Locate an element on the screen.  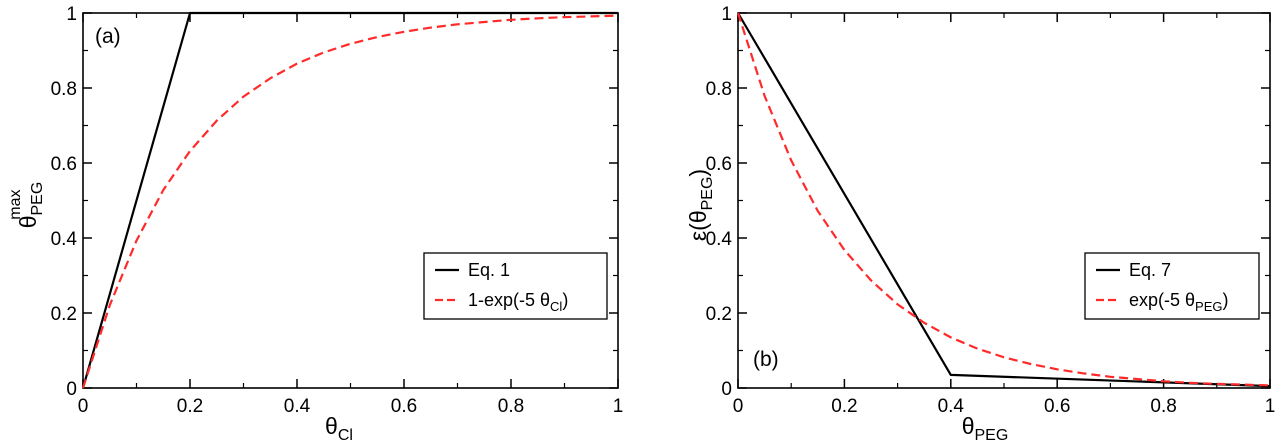
x-axis-title-sub: Cl is located at coordinates (345, 435).